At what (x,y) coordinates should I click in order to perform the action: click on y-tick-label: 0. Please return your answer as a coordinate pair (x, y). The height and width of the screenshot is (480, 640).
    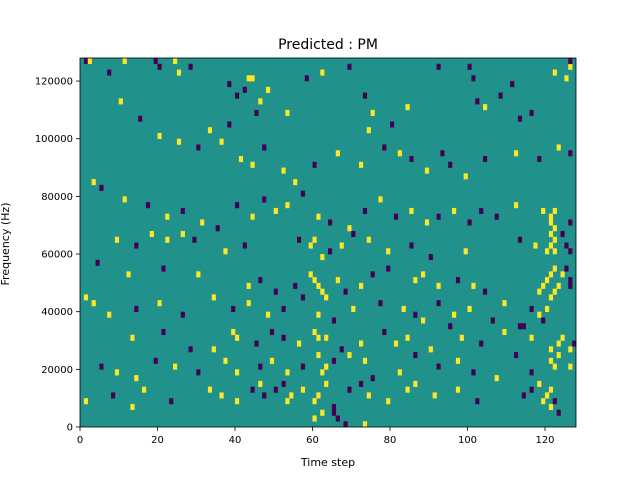
    Looking at the image, I should click on (70, 428).